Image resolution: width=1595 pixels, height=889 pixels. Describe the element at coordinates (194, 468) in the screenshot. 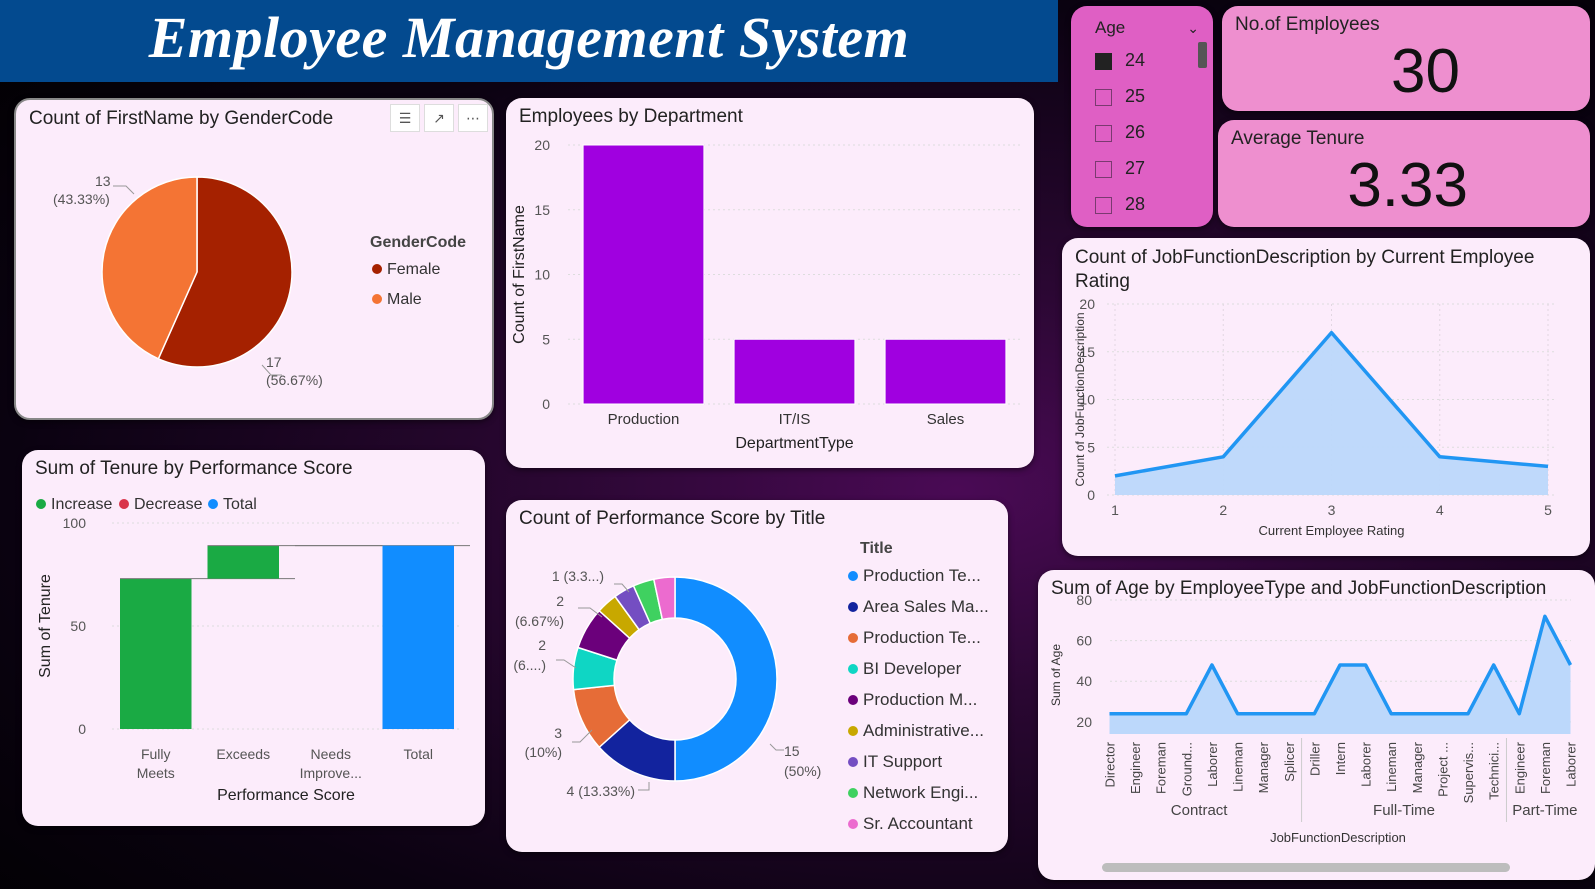

I see `chart-title: Sum of Tenure by Performance Score` at that location.